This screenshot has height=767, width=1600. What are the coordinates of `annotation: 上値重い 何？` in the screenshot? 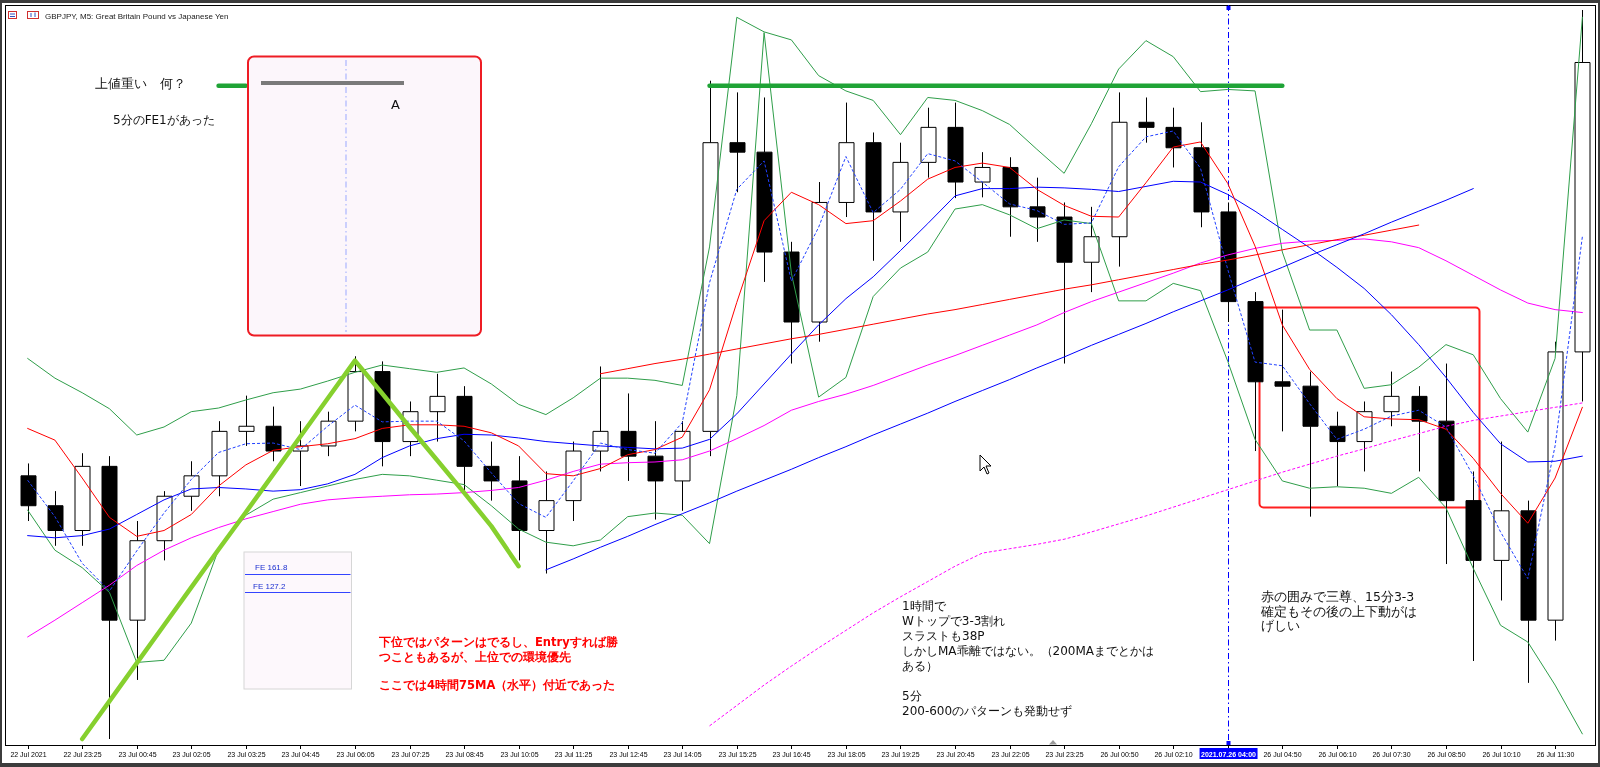 It's located at (140, 83).